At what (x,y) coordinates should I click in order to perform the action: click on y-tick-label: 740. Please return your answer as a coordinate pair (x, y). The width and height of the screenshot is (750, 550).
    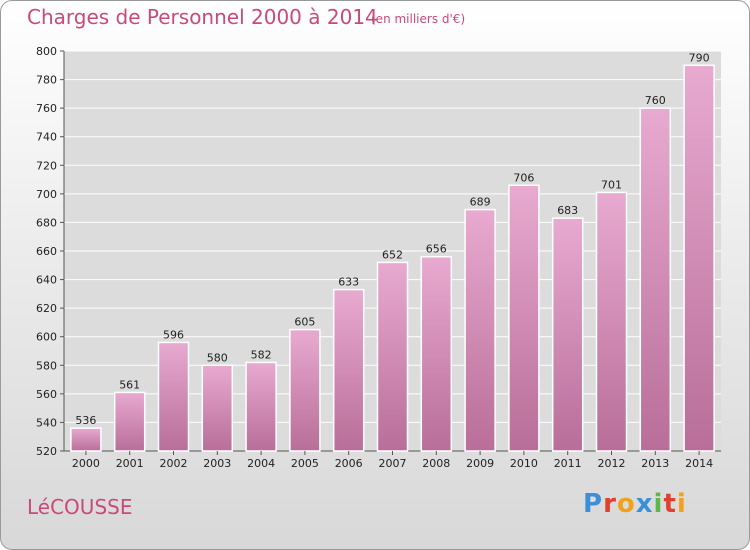
    Looking at the image, I should click on (46, 137).